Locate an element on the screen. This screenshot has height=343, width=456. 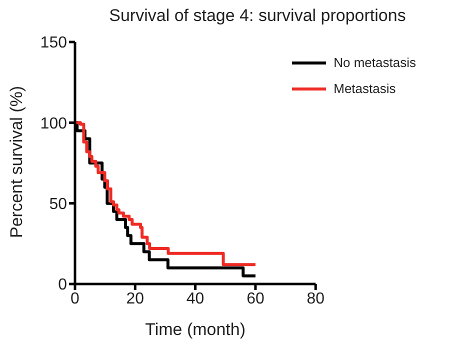
legend-label: No metastasis is located at coordinates (375, 63).